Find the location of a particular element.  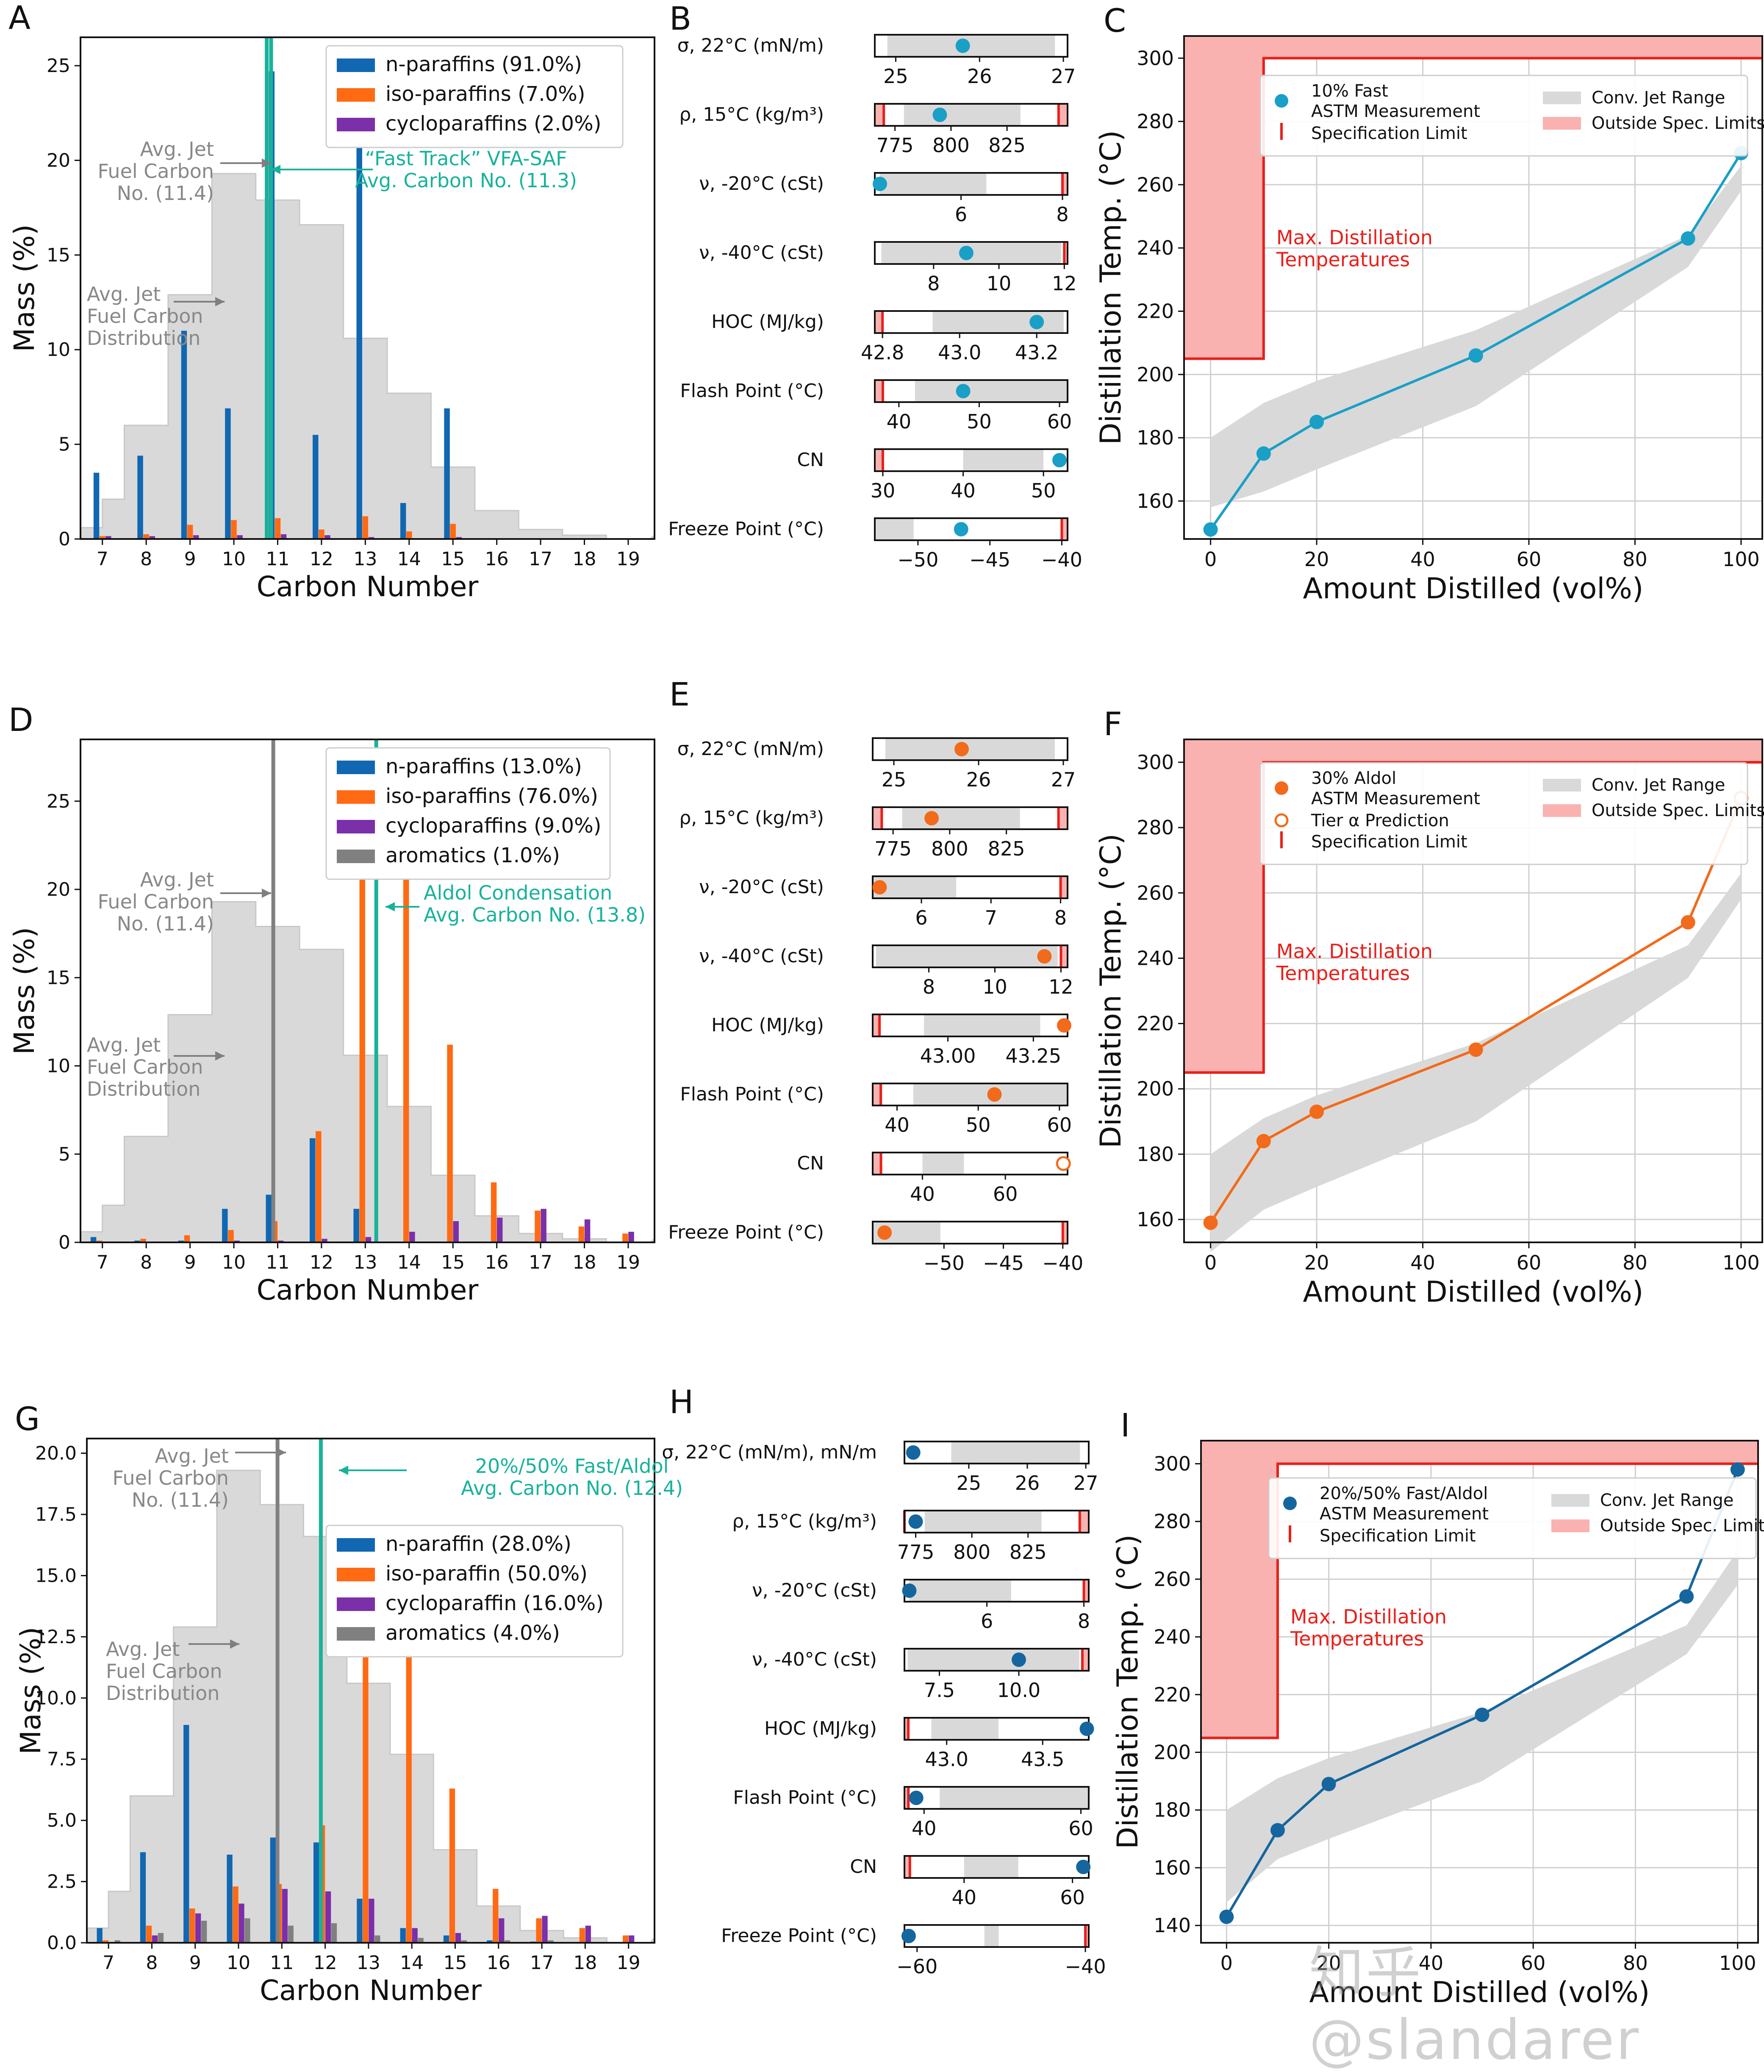

property-label: CN is located at coordinates (864, 1867).